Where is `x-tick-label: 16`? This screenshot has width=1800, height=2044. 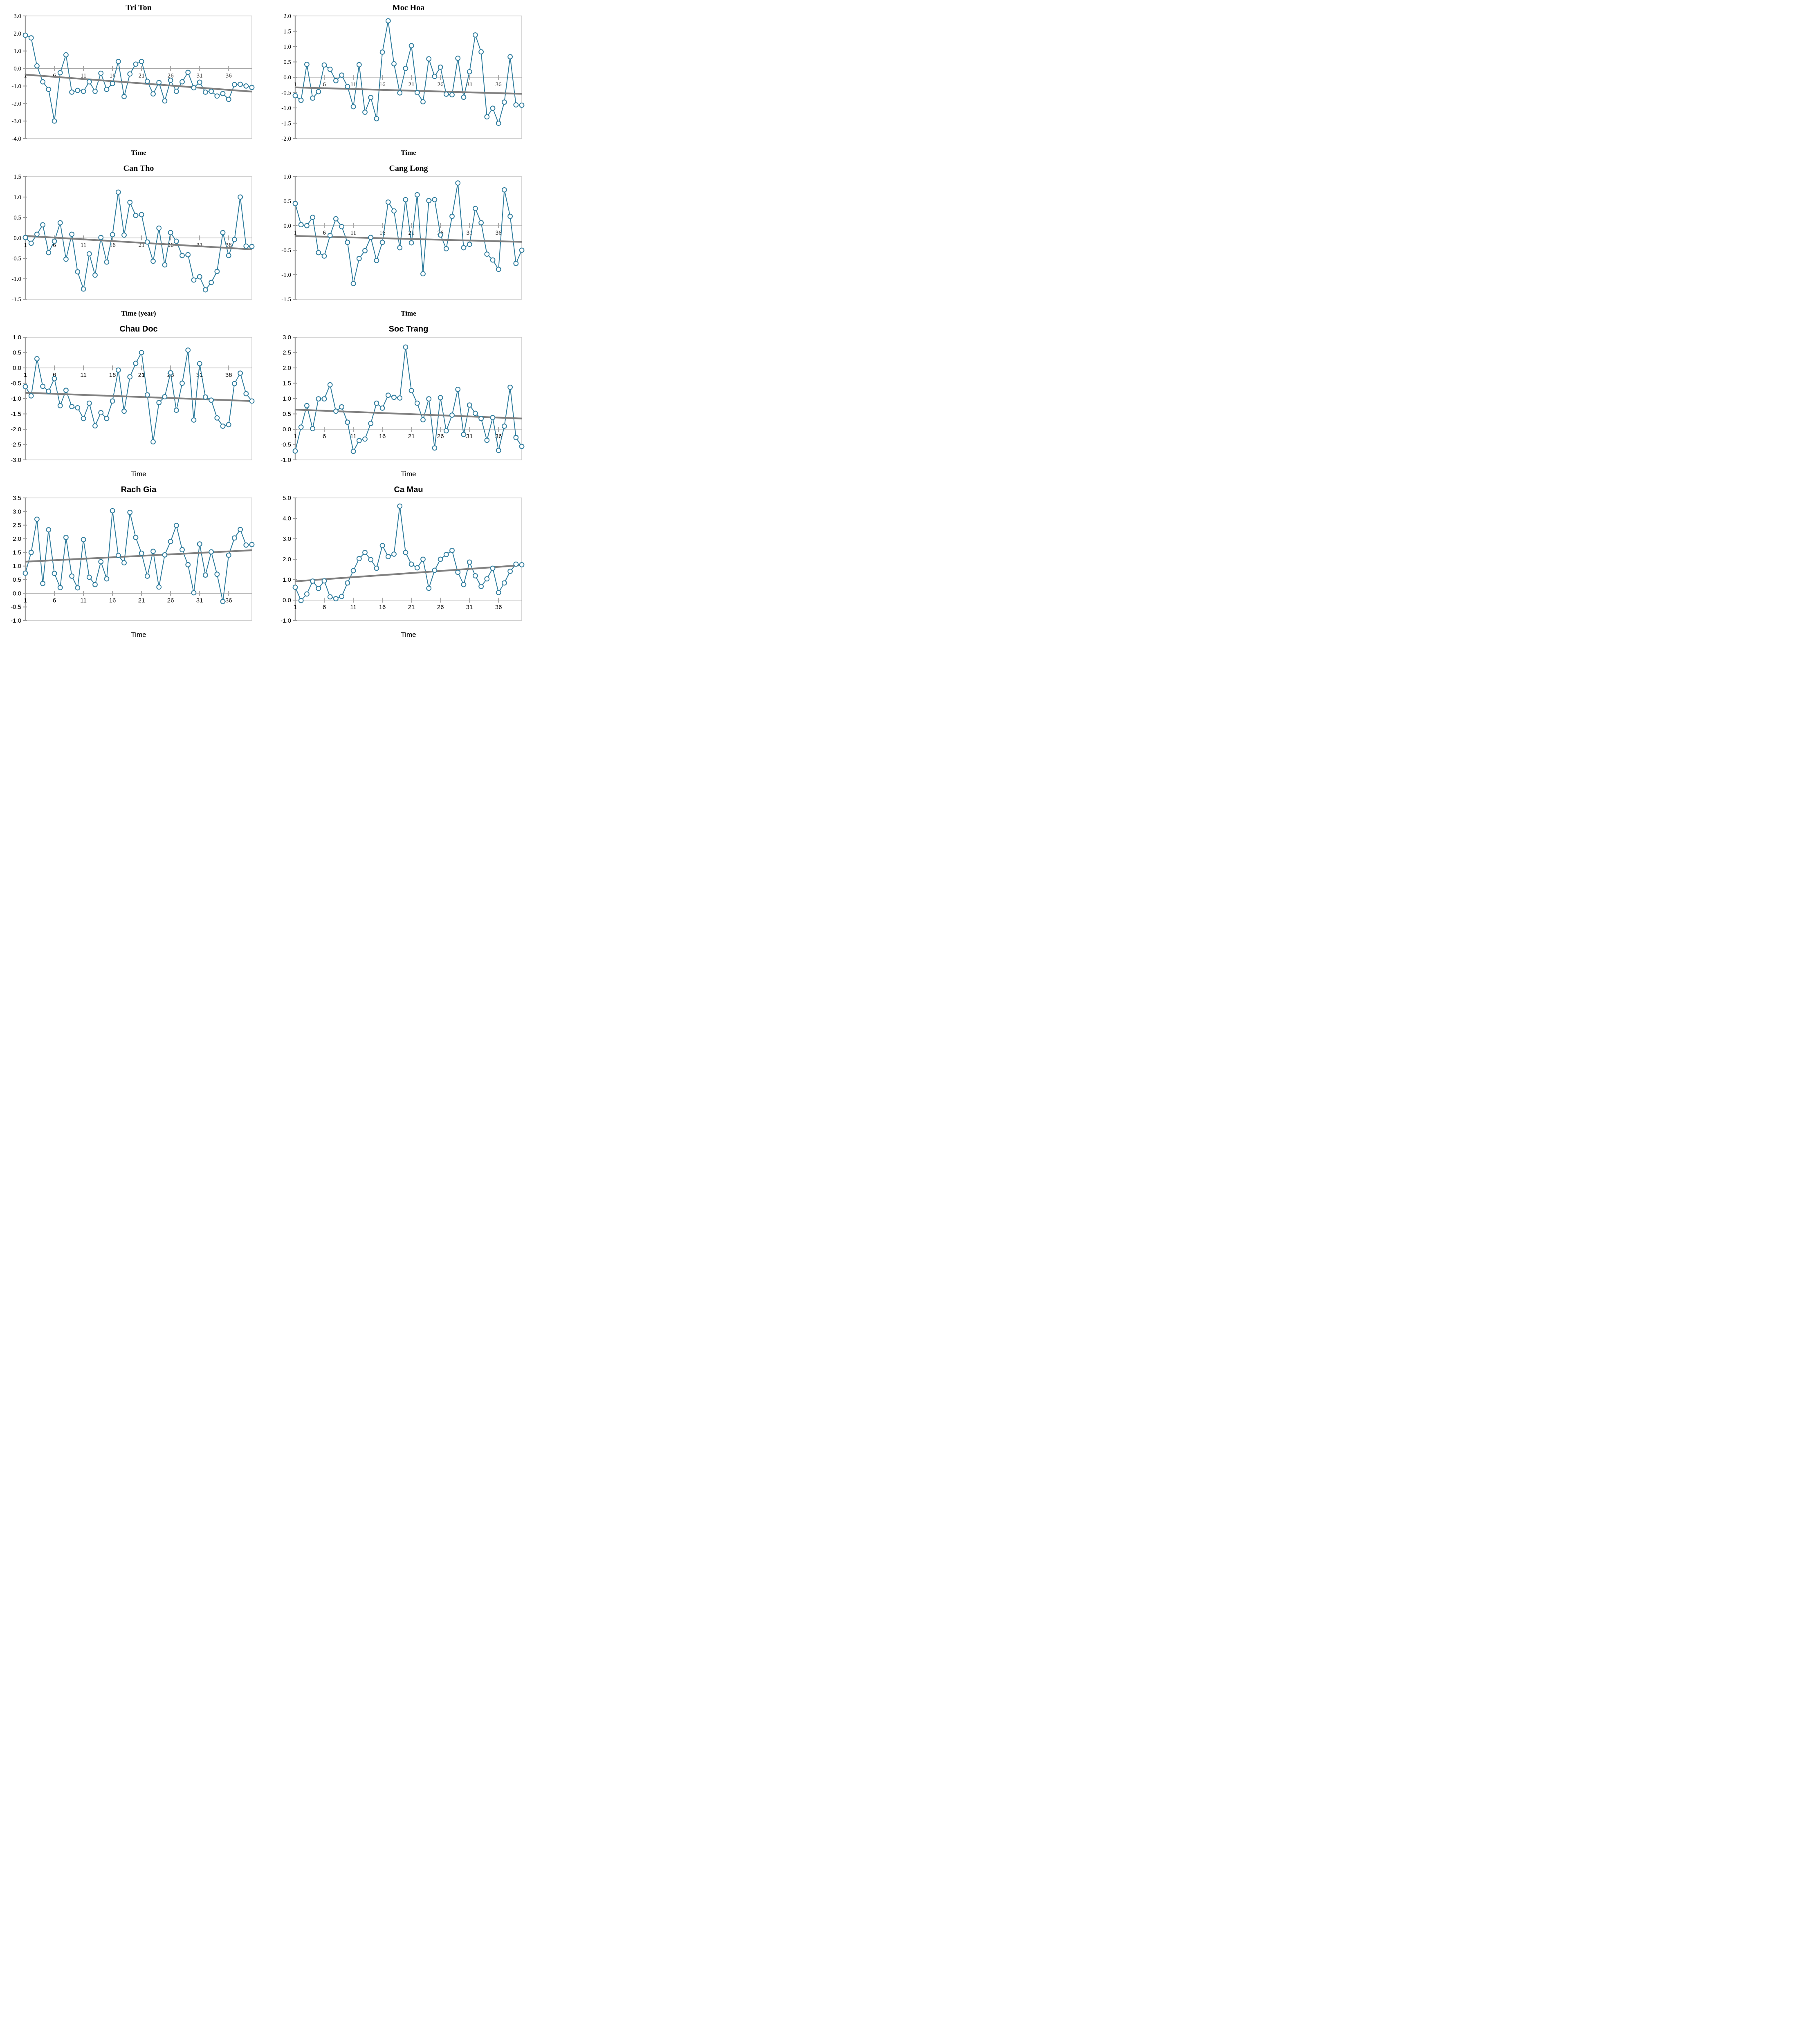
x-tick-label: 16 is located at coordinates (382, 607).